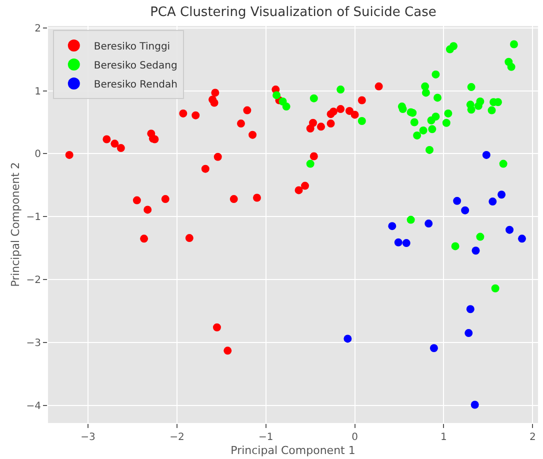  What do you see at coordinates (132, 46) in the screenshot?
I see `legend-label: Beresiko Tinggi` at bounding box center [132, 46].